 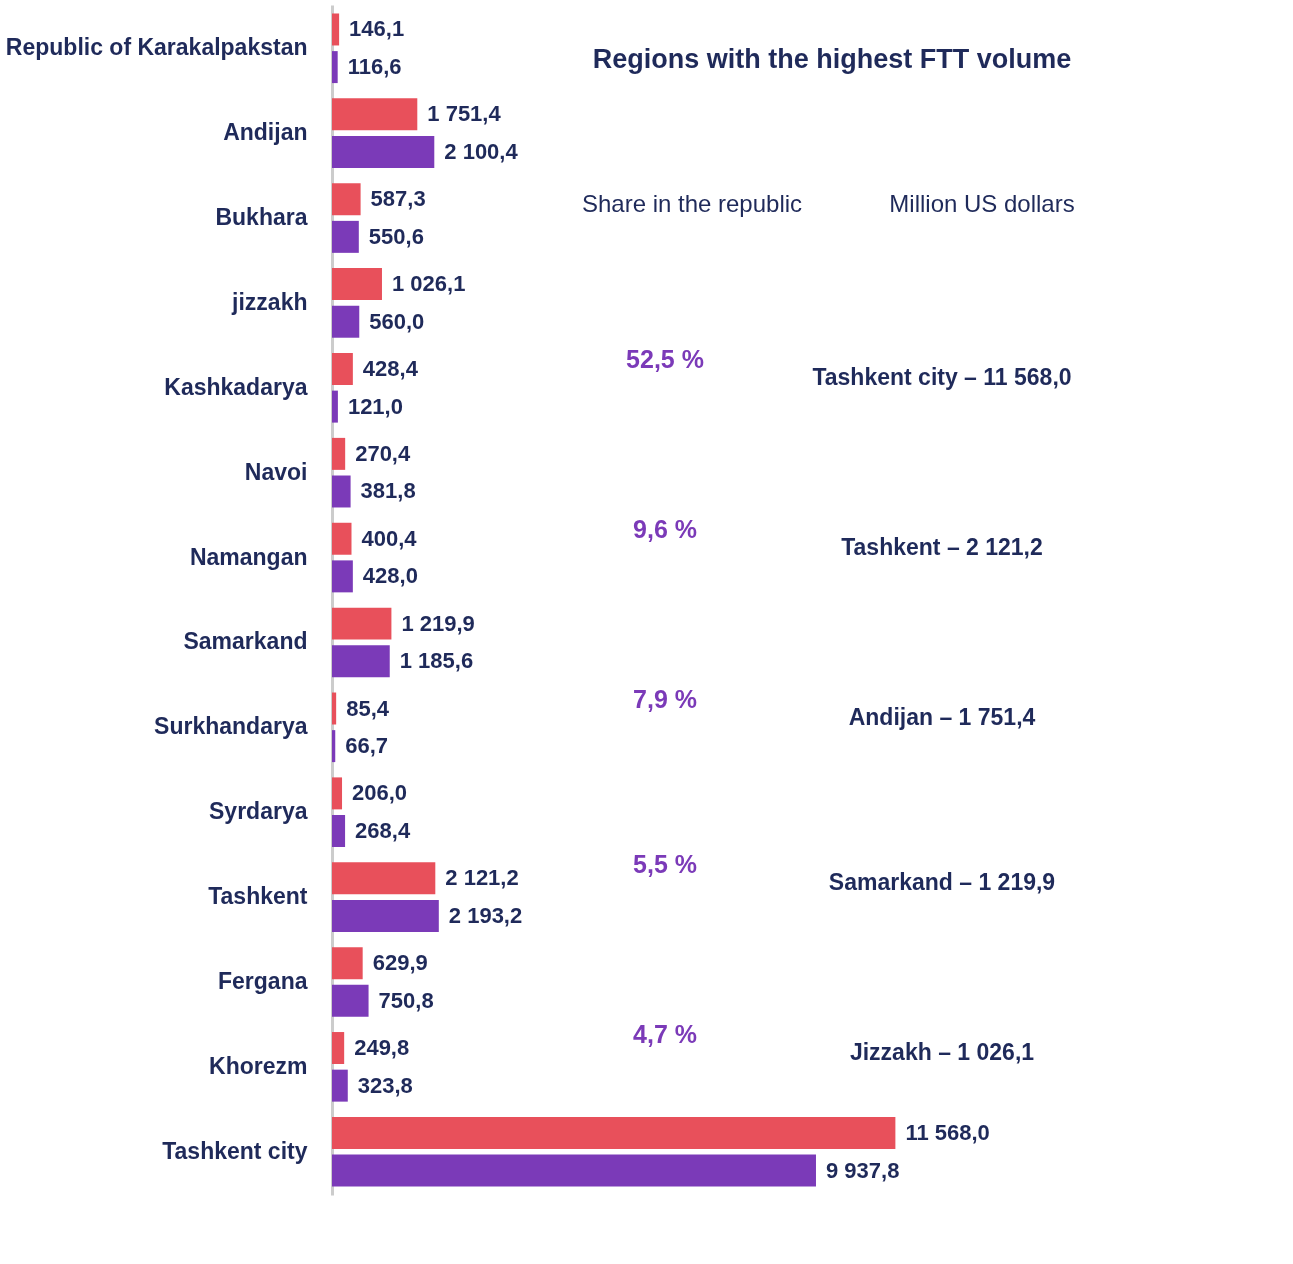 I want to click on annotation: Jizzakh – 1 026,1, so click(x=942, y=1052).